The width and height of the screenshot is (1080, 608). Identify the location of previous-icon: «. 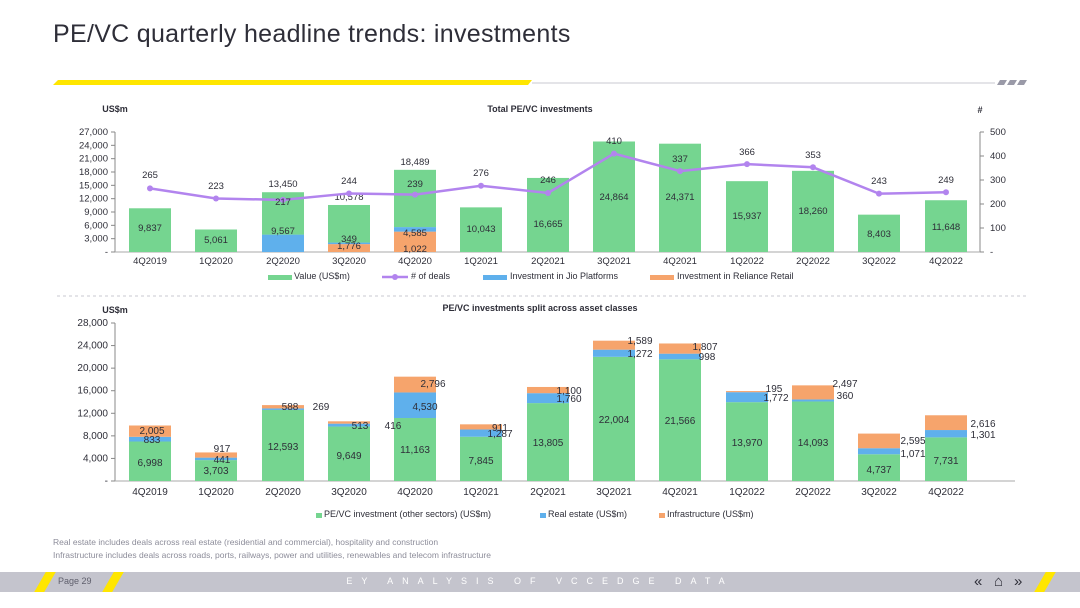
(978, 581).